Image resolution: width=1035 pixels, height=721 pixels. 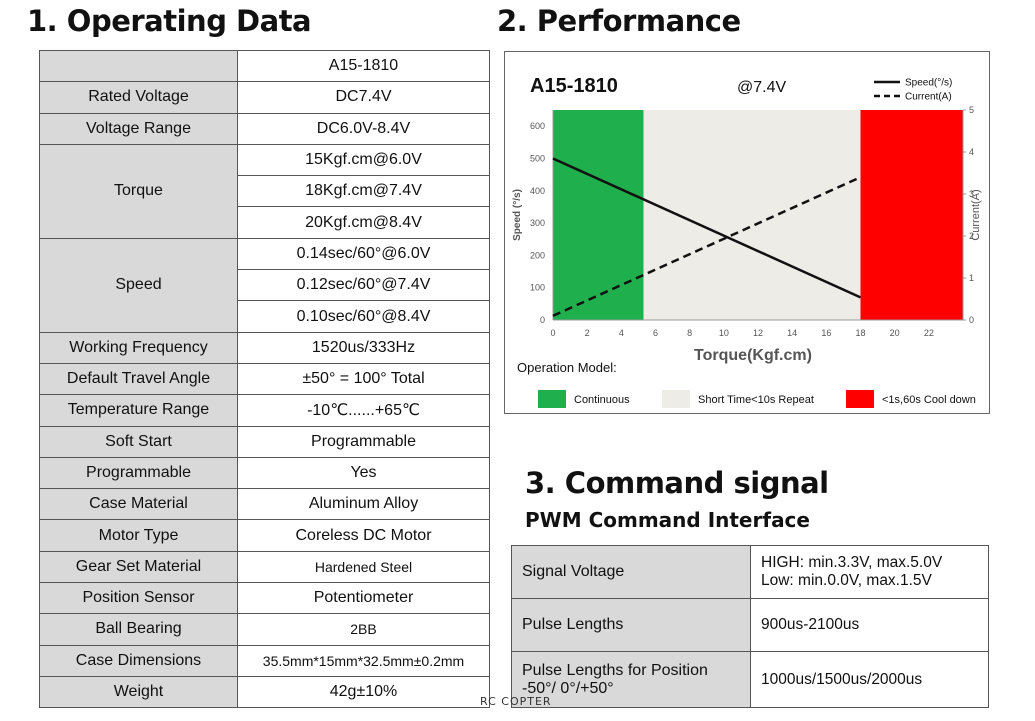 What do you see at coordinates (264, 535) in the screenshot?
I see `table-row: Motor Type Coreless DC Motor` at bounding box center [264, 535].